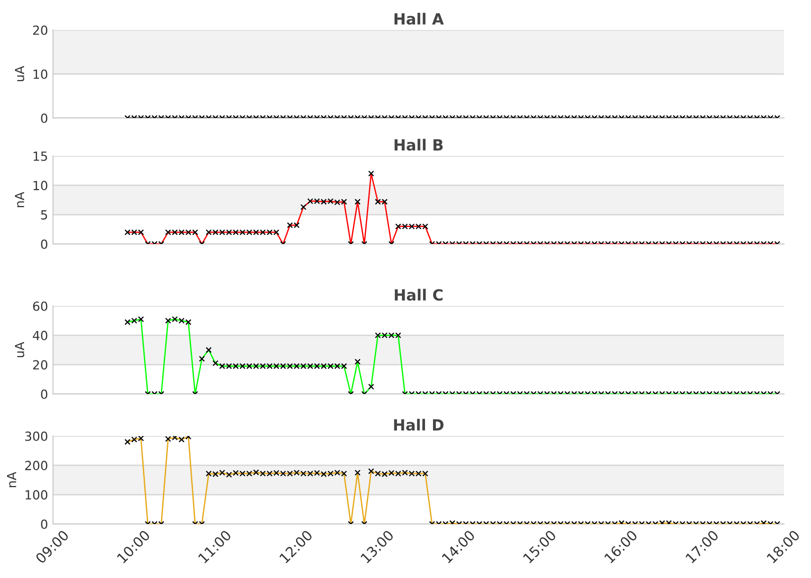 The width and height of the screenshot is (811, 578). I want to click on y-tick-label: 100, so click(37, 495).